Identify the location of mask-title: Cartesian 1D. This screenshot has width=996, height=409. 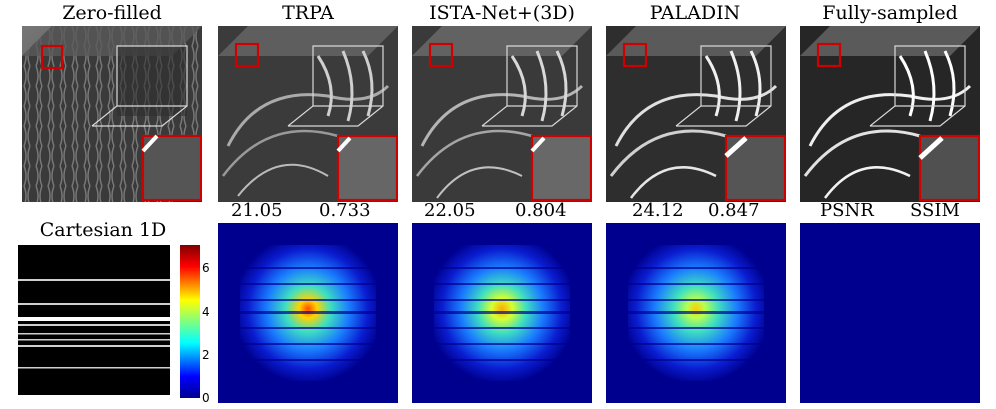
(103, 230).